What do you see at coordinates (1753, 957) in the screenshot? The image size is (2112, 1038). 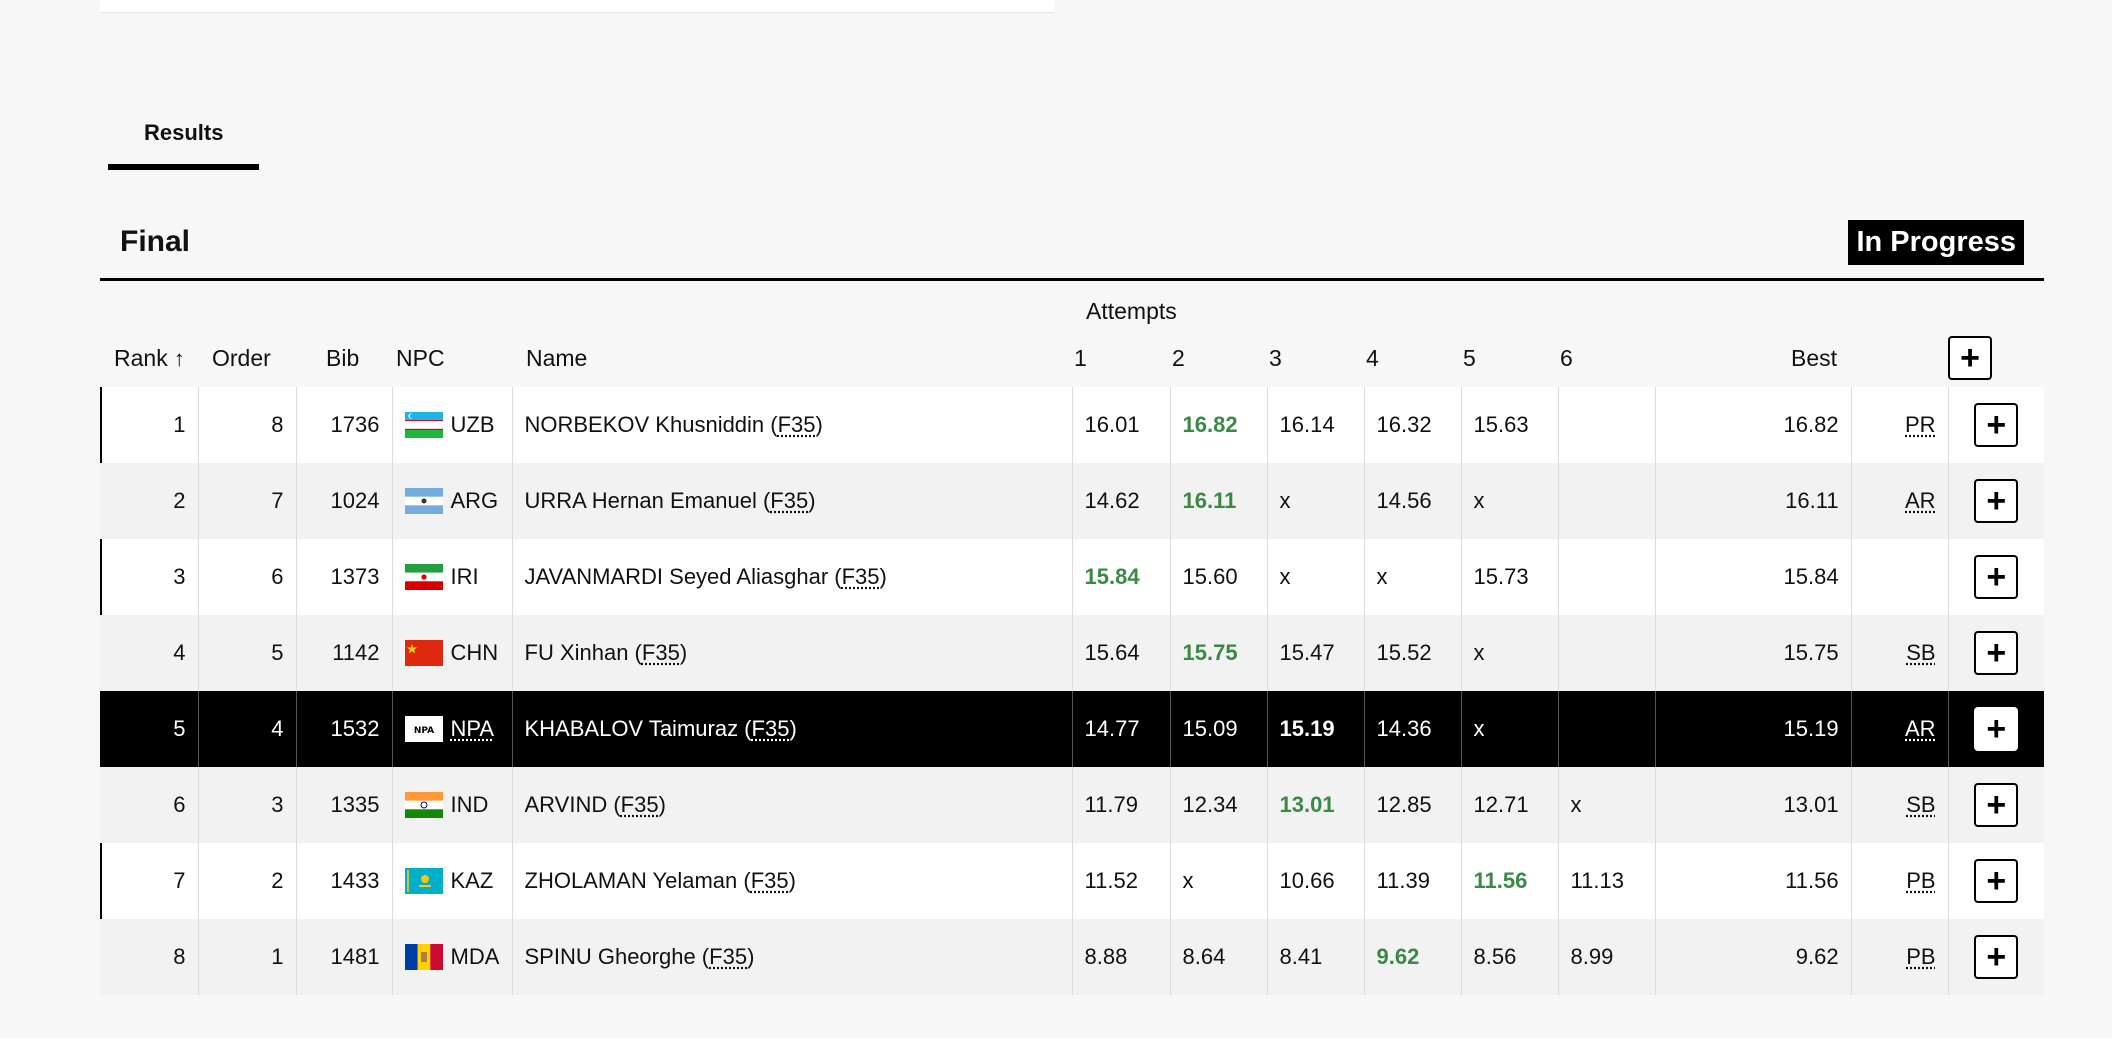 I see `best-cell: 9.62` at bounding box center [1753, 957].